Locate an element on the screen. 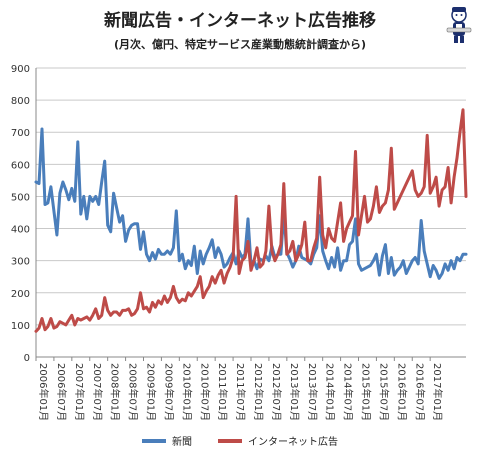 Image resolution: width=480 pixels, height=463 pixels. x-tick-label: 2009年01月 is located at coordinates (151, 392).